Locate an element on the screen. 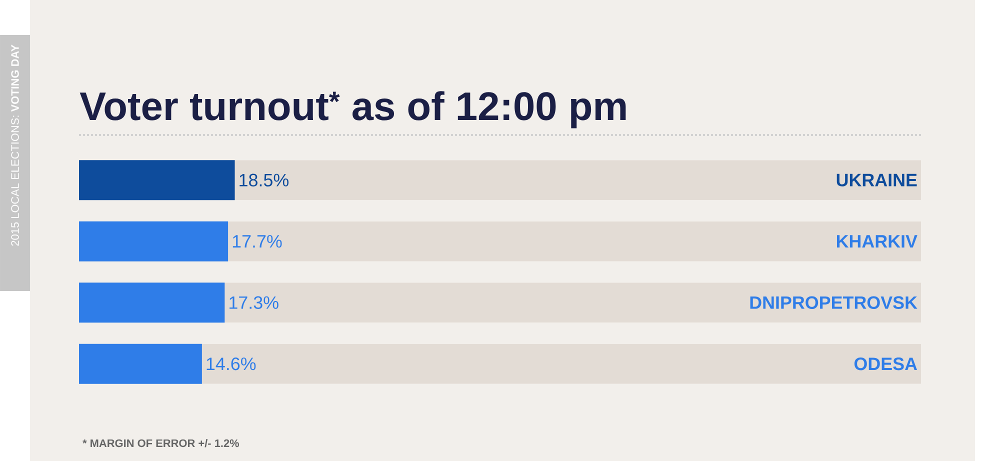  data-label: 14.6% is located at coordinates (231, 364).